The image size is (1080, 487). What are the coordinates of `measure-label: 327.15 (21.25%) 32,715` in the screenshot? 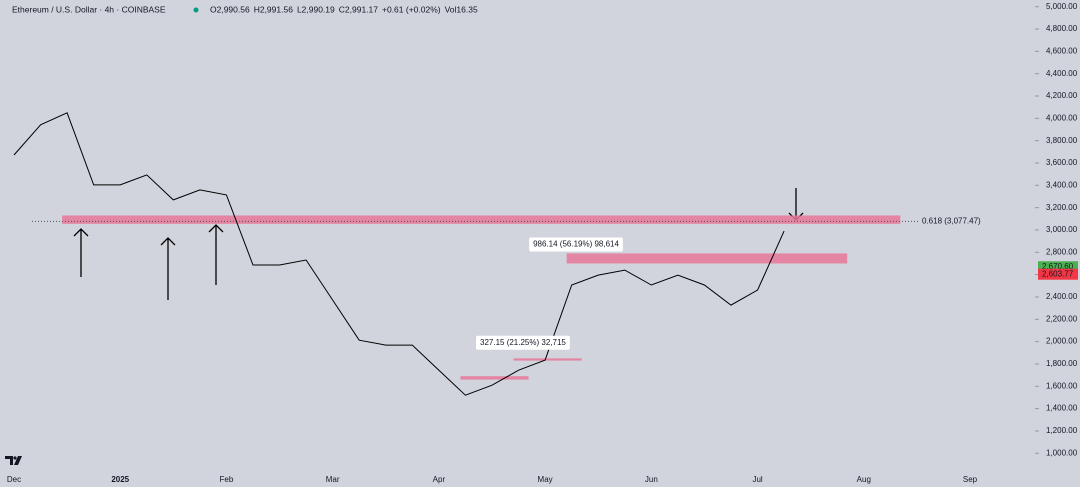 It's located at (523, 342).